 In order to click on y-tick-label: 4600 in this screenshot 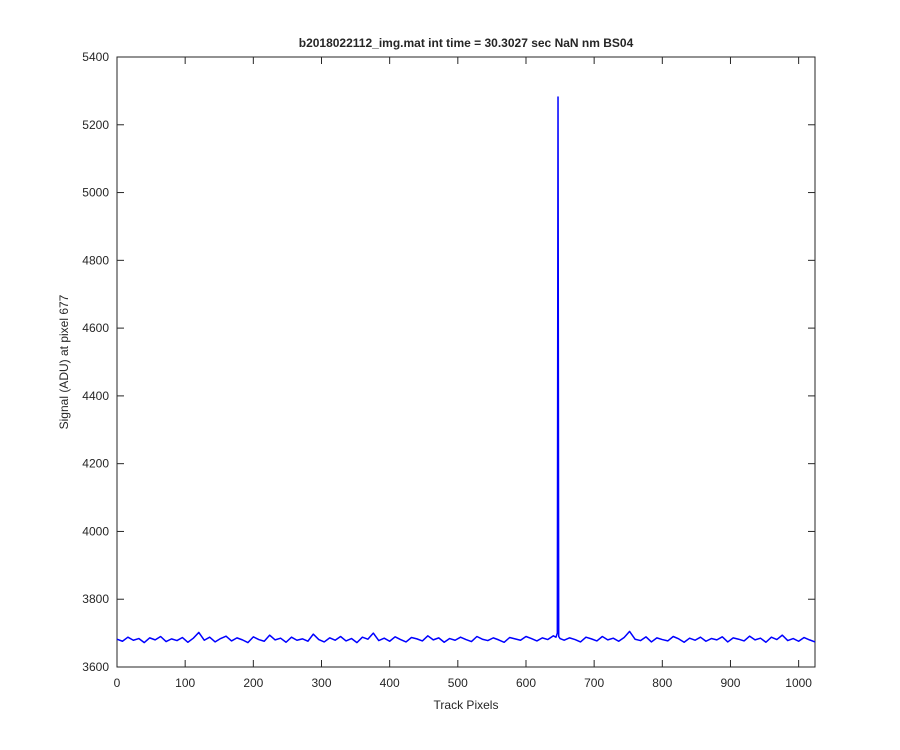, I will do `click(95, 328)`.